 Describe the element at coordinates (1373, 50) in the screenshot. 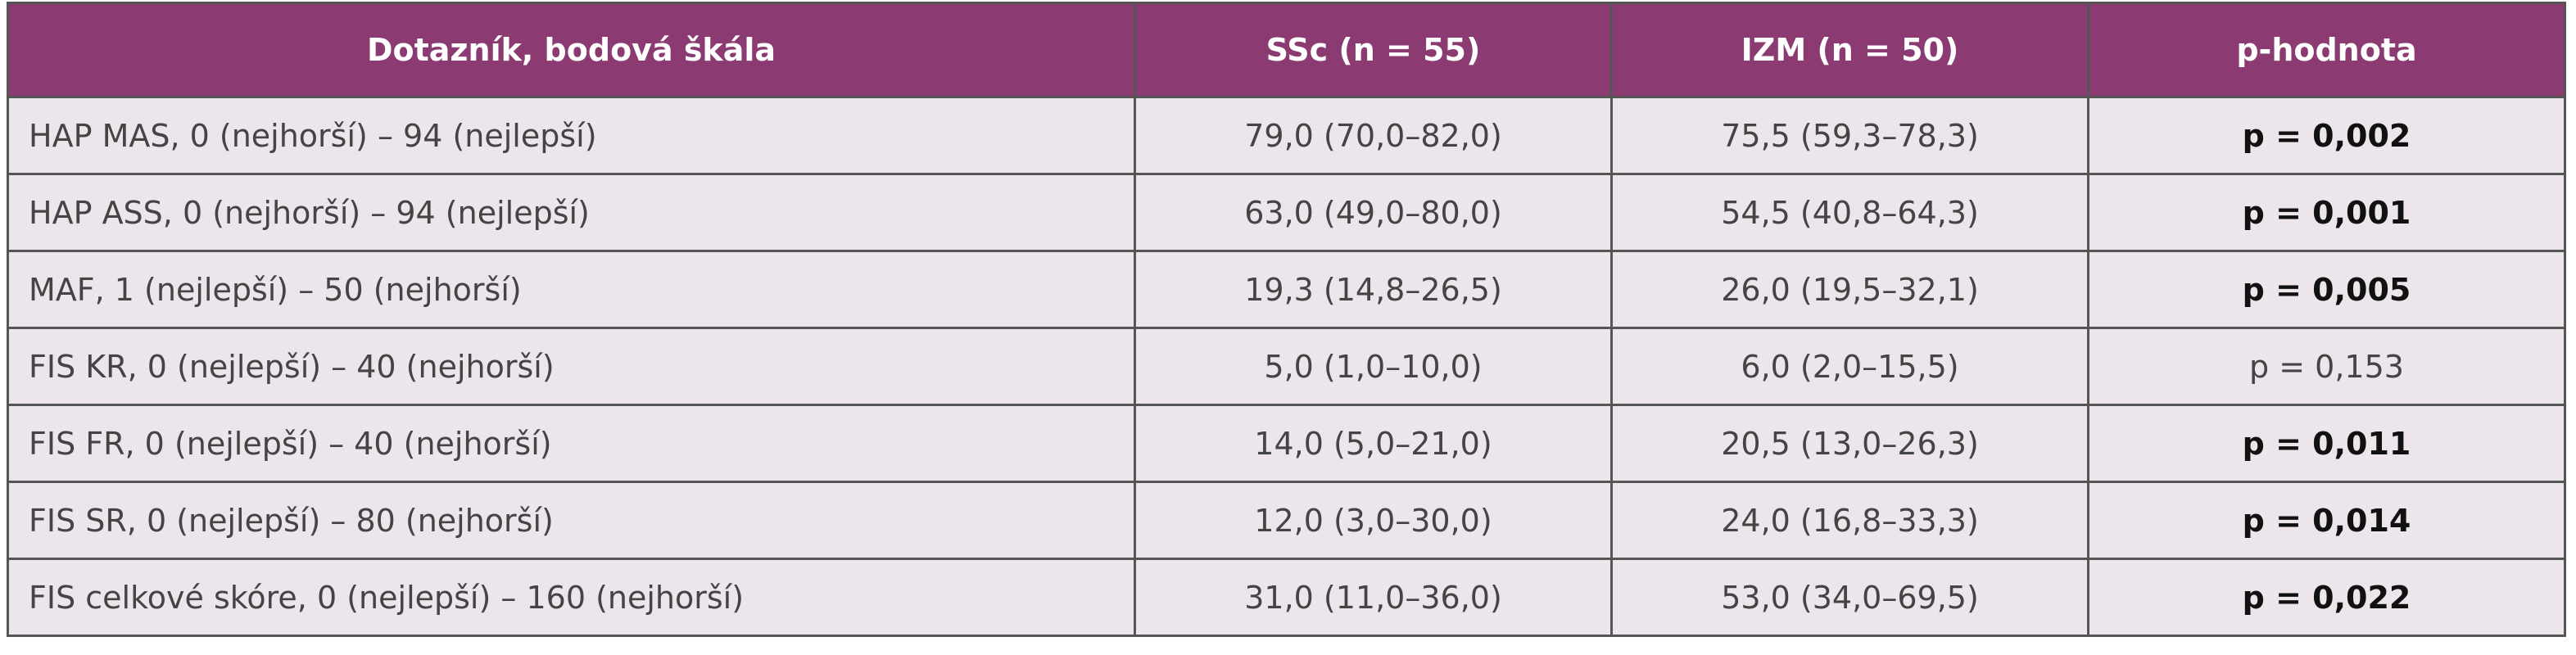

I see `header-cell: SSc (n = 55)` at that location.